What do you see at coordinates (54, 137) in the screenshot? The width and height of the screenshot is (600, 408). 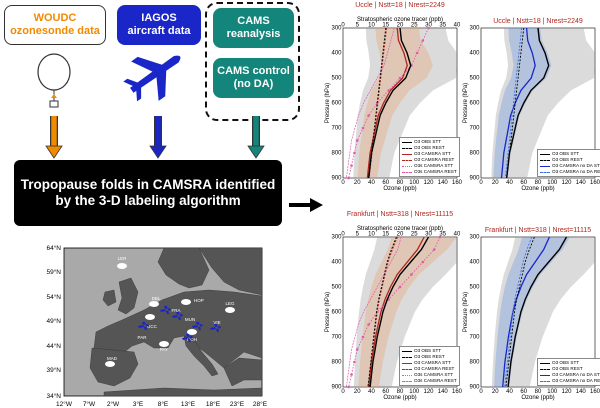 I see `woudc-arrow` at bounding box center [54, 137].